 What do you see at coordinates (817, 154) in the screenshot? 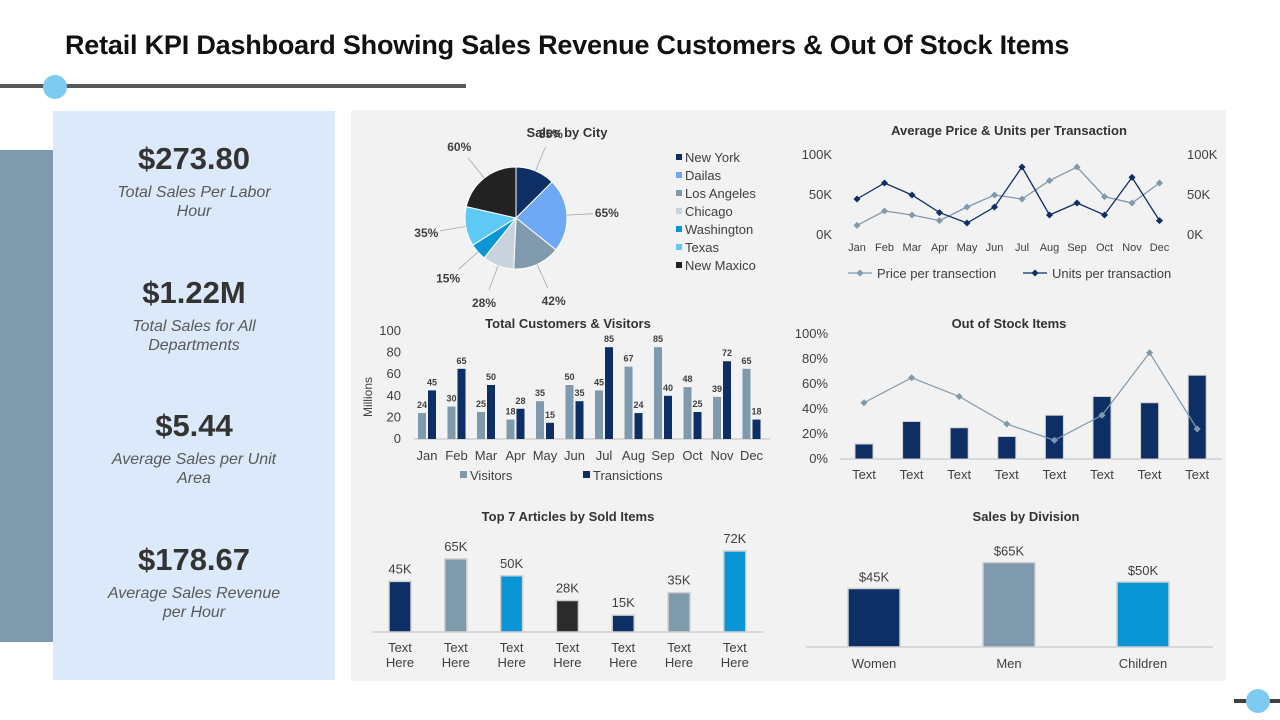
I see `y-tick-label: 100K` at bounding box center [817, 154].